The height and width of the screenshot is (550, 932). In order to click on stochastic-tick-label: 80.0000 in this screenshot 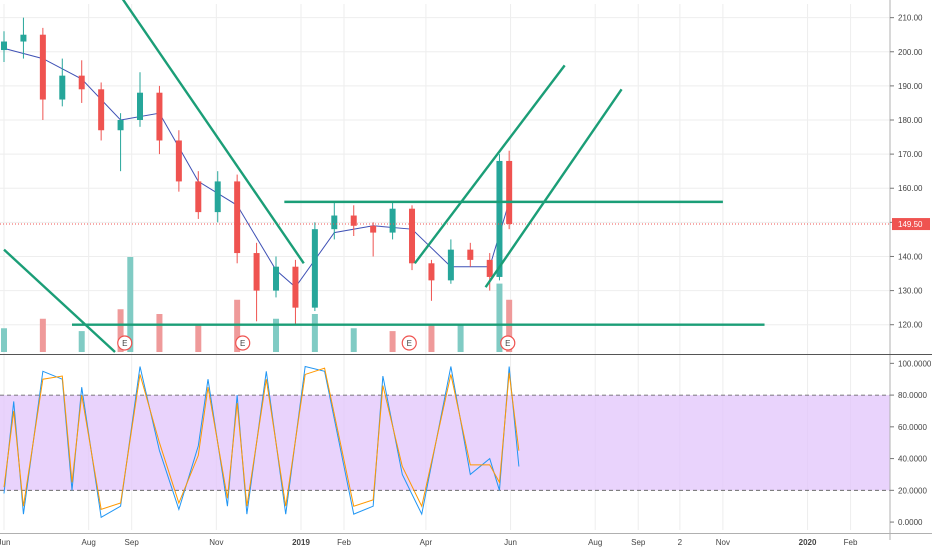, I will do `click(912, 395)`.